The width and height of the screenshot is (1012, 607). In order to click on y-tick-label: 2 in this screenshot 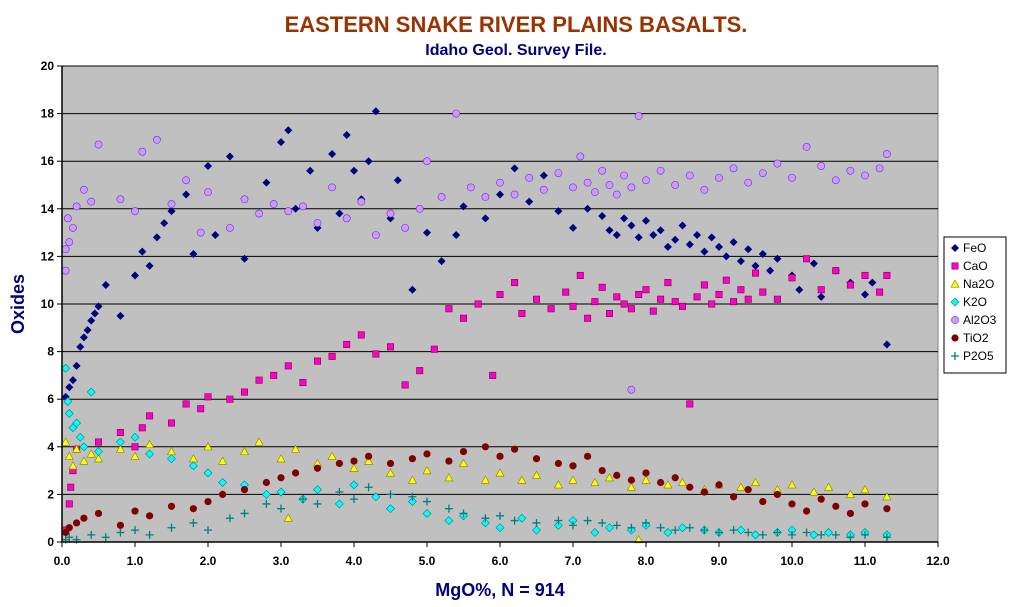, I will do `click(50, 494)`.